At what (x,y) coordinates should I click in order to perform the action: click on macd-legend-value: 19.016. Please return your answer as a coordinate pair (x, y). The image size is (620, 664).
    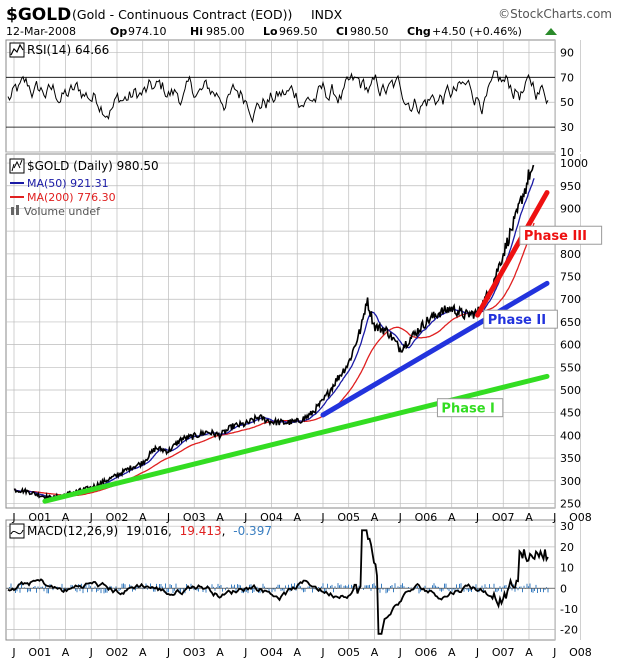
    Looking at the image, I should click on (147, 531).